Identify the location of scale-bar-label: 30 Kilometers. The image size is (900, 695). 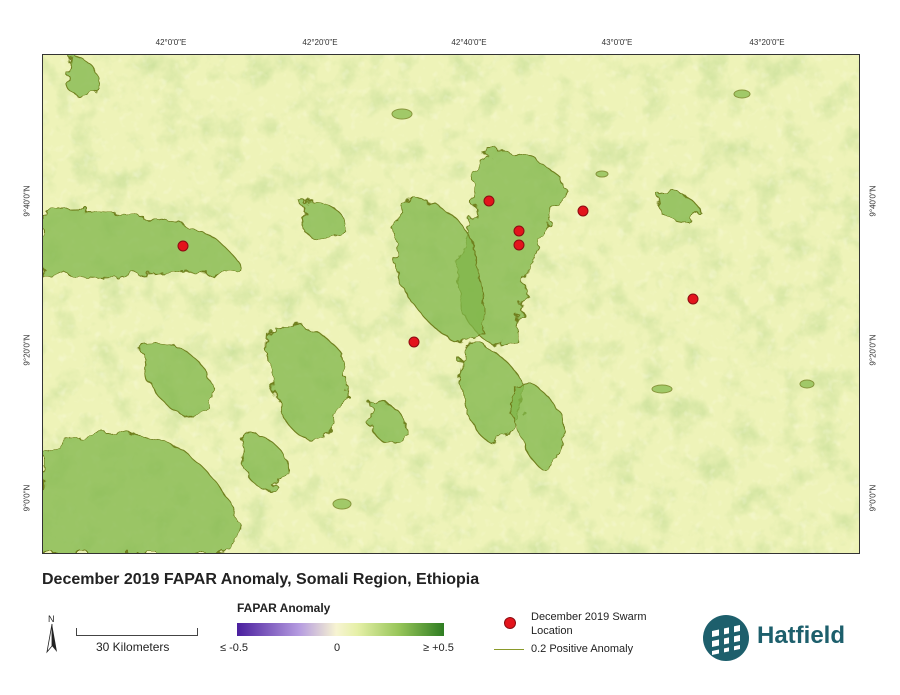
(133, 647).